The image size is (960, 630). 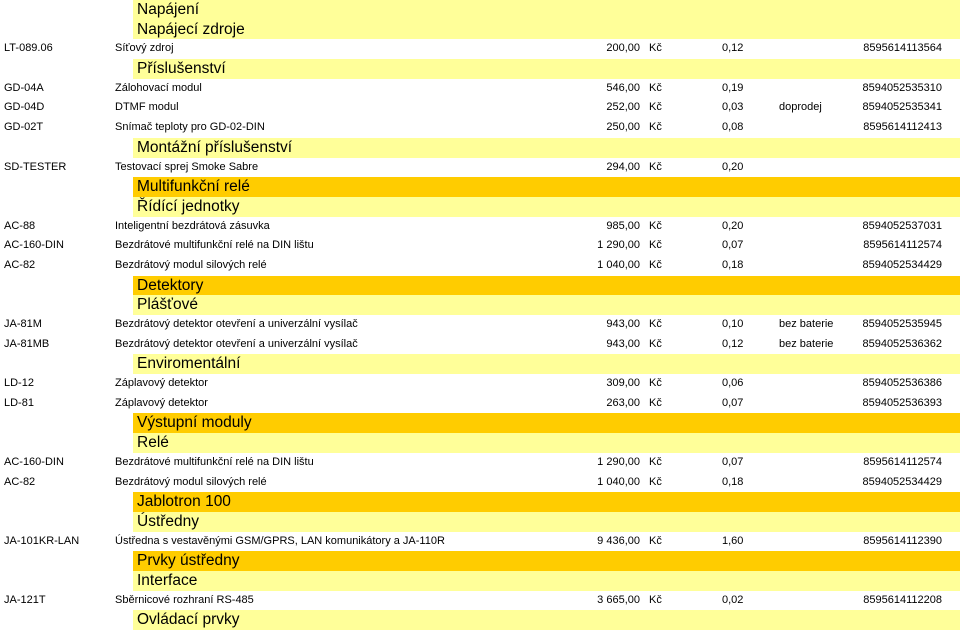 What do you see at coordinates (623, 127) in the screenshot?
I see `product-price: 250,00` at bounding box center [623, 127].